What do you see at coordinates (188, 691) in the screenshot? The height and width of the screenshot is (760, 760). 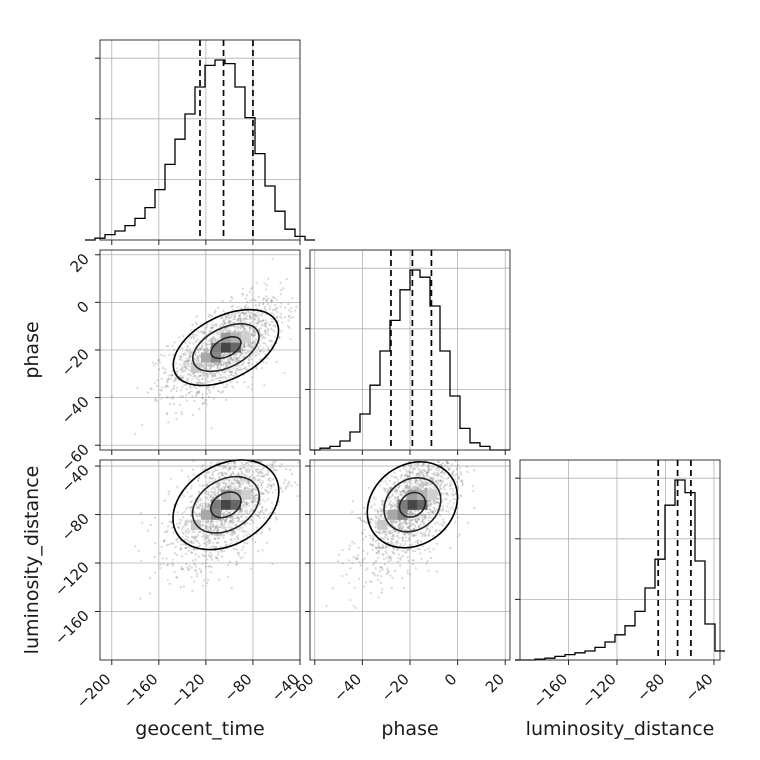 I see `tick-label-x-geocent_time-2: −120` at bounding box center [188, 691].